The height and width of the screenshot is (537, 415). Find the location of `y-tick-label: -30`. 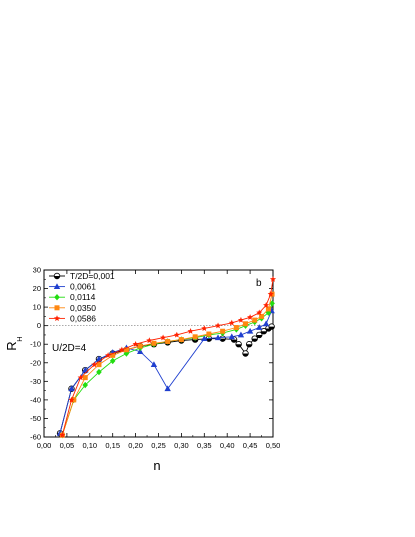

y-tick-label: -30 is located at coordinates (35, 381).